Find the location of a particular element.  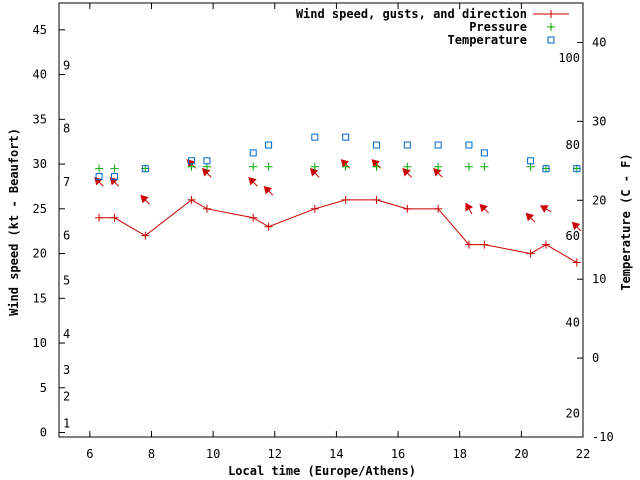

fahrenheit-label: 100 is located at coordinates (569, 58).